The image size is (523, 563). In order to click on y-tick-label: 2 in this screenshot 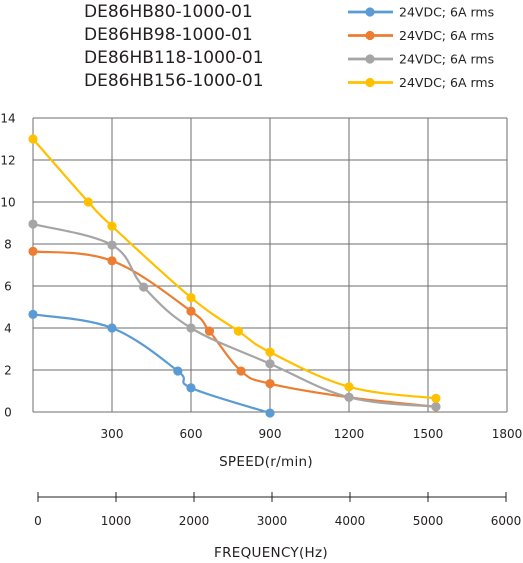, I will do `click(8, 371)`.